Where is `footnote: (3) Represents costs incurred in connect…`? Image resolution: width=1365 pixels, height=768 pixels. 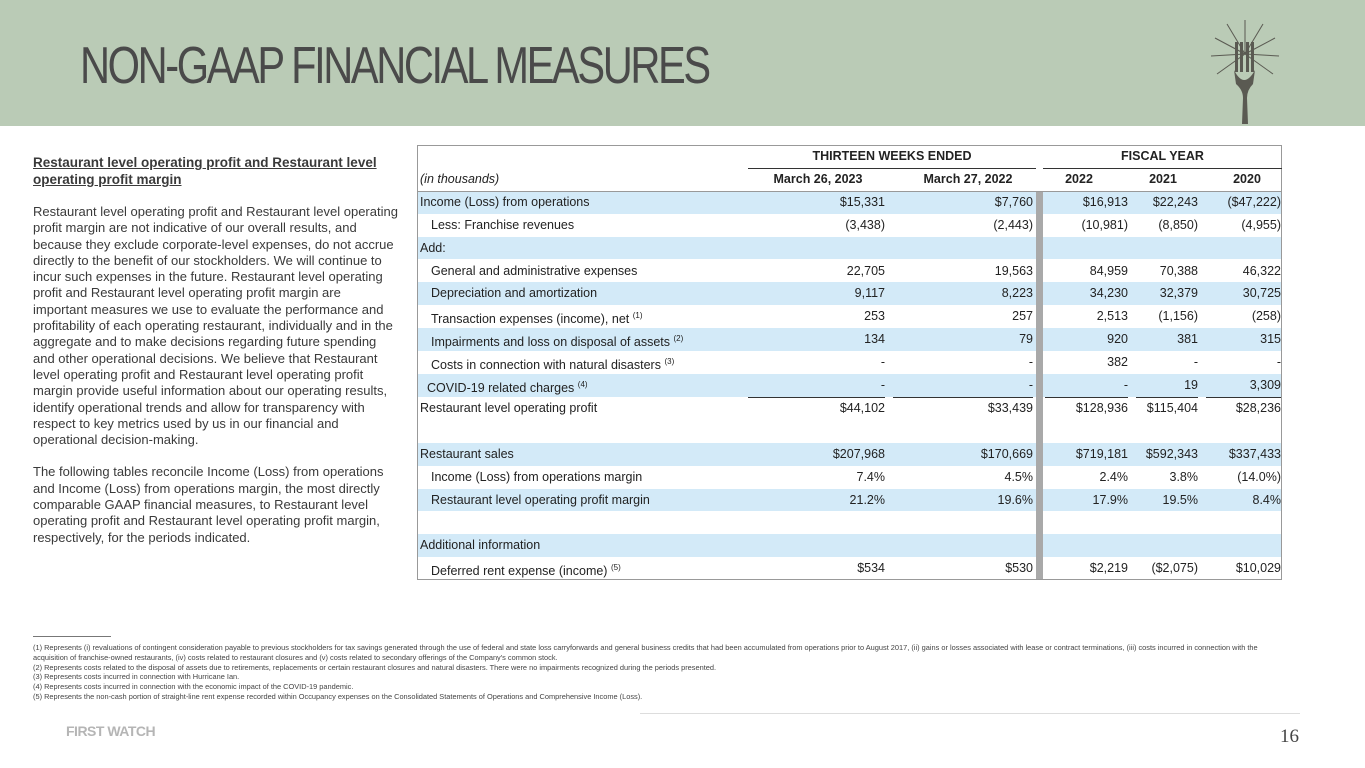 footnote: (3) Represents costs incurred in connect… is located at coordinates (136, 677).